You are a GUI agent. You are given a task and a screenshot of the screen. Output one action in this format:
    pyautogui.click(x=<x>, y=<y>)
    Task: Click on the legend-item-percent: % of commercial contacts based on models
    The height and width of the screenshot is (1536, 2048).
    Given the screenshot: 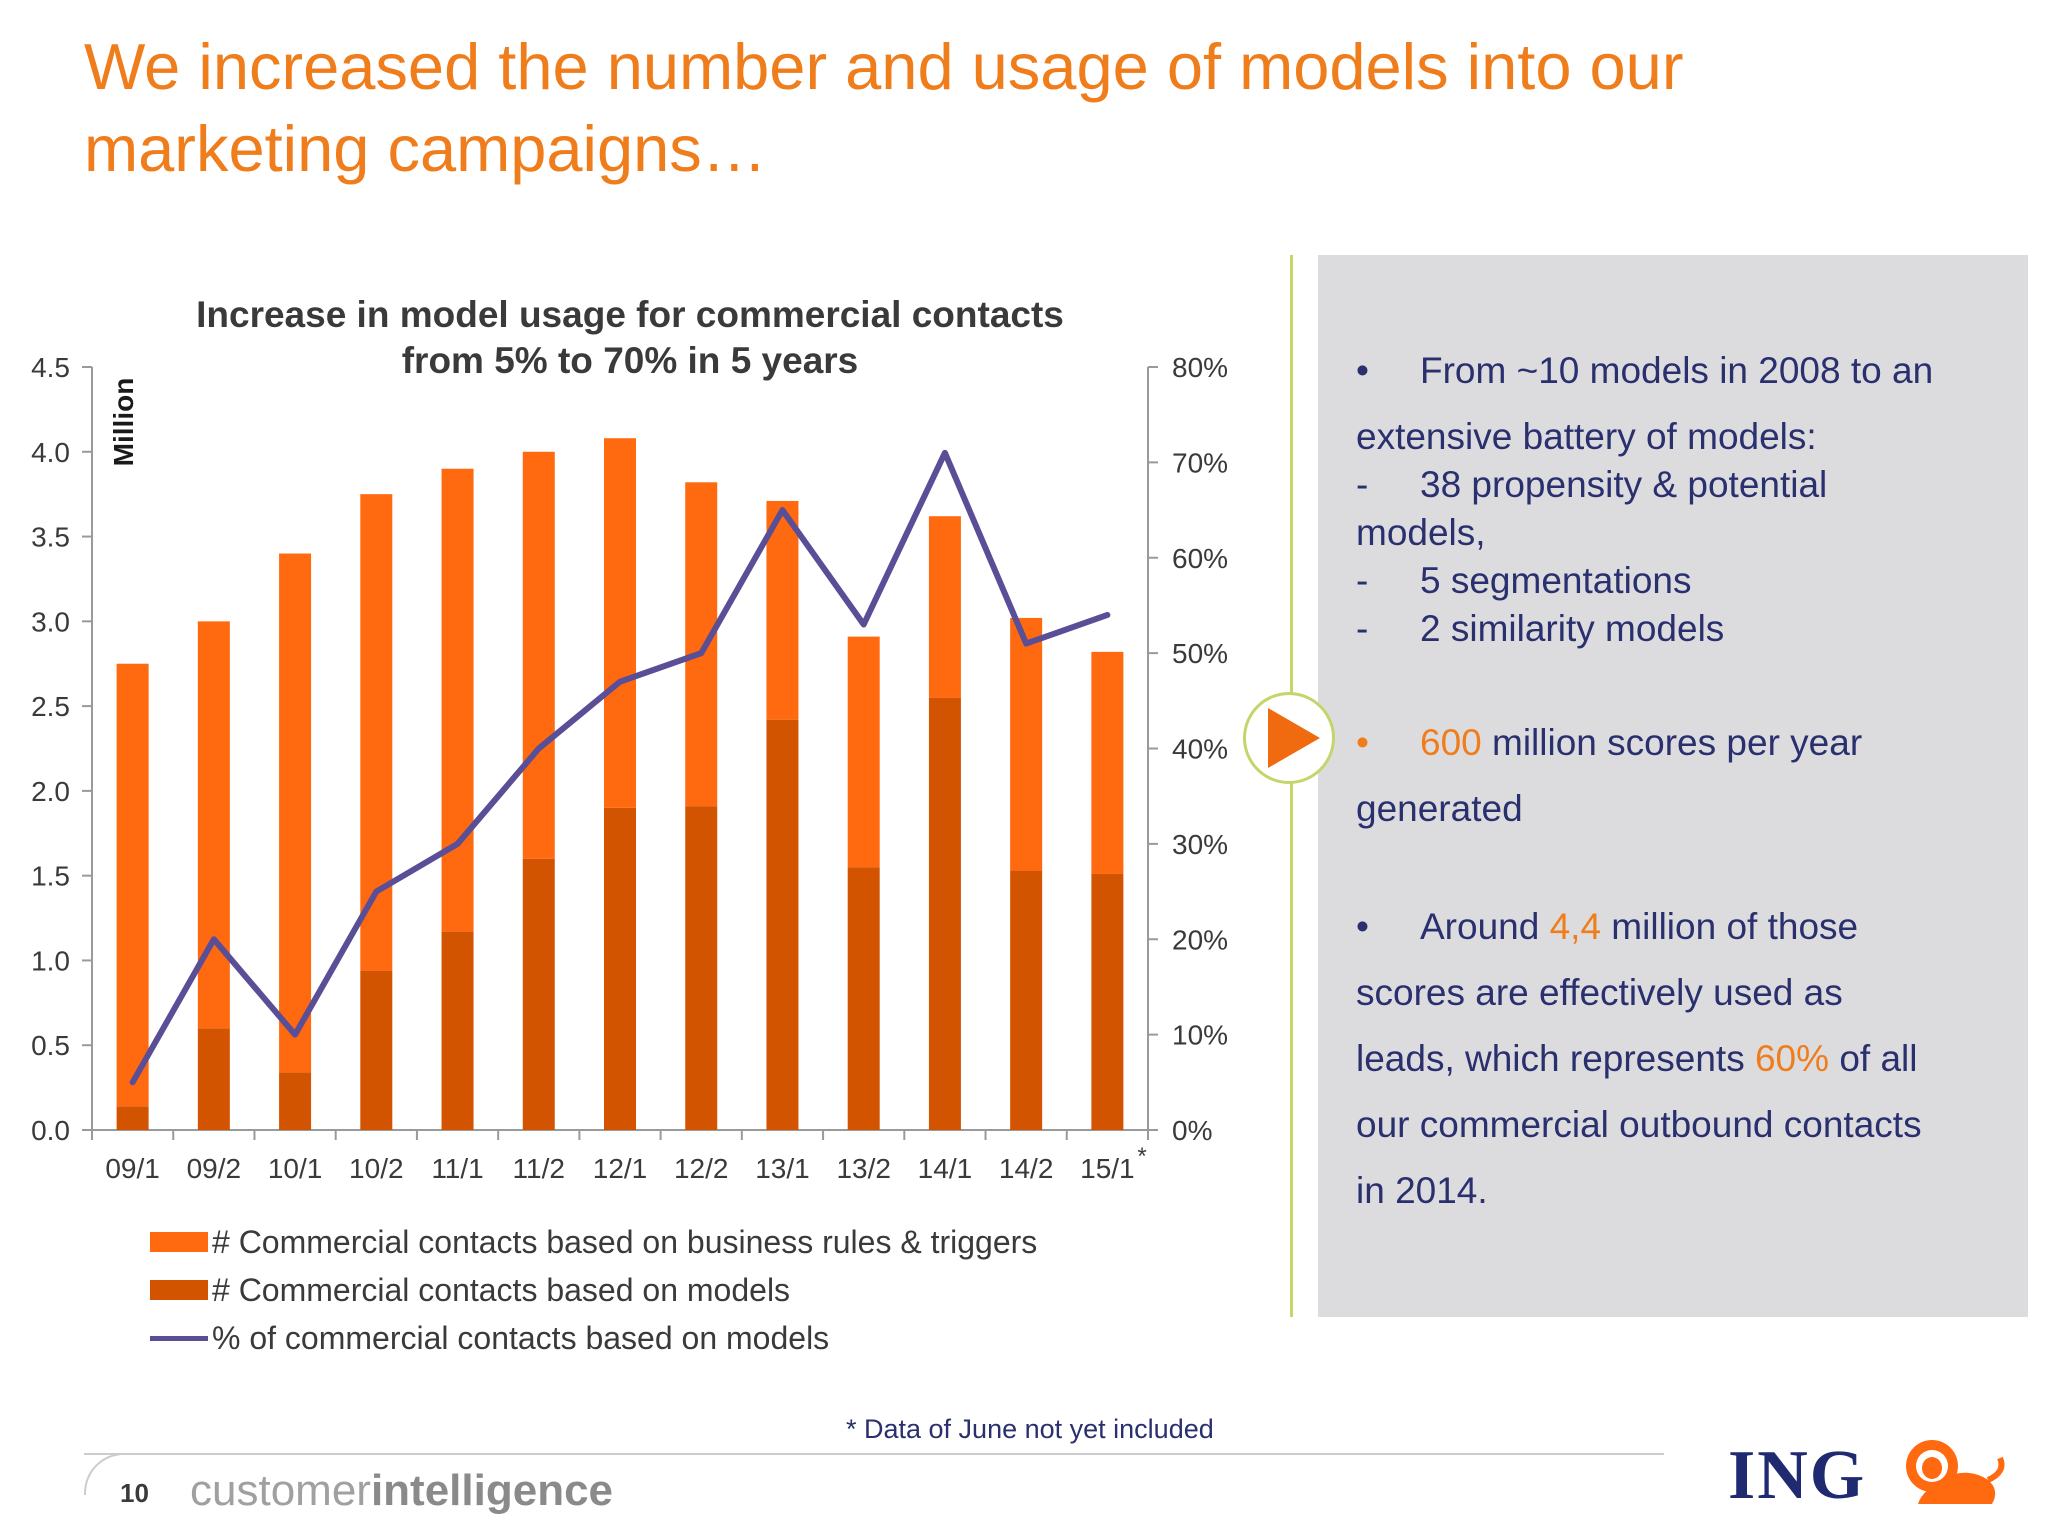 What is the action you would take?
    pyautogui.click(x=593, y=1338)
    